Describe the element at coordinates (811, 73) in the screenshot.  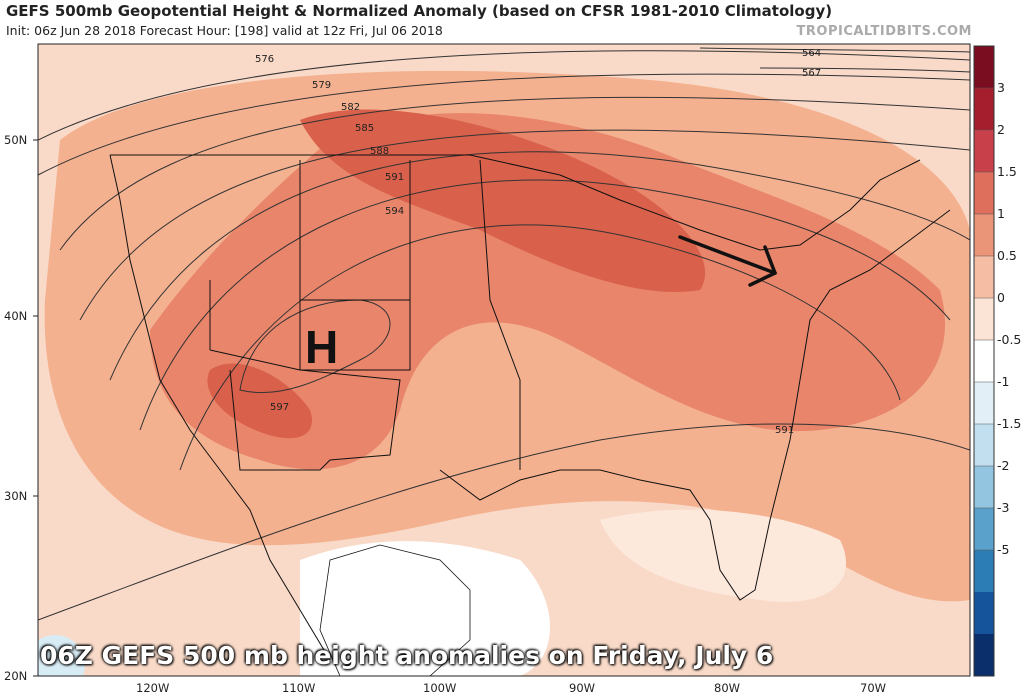
I see `contour-label: 567` at that location.